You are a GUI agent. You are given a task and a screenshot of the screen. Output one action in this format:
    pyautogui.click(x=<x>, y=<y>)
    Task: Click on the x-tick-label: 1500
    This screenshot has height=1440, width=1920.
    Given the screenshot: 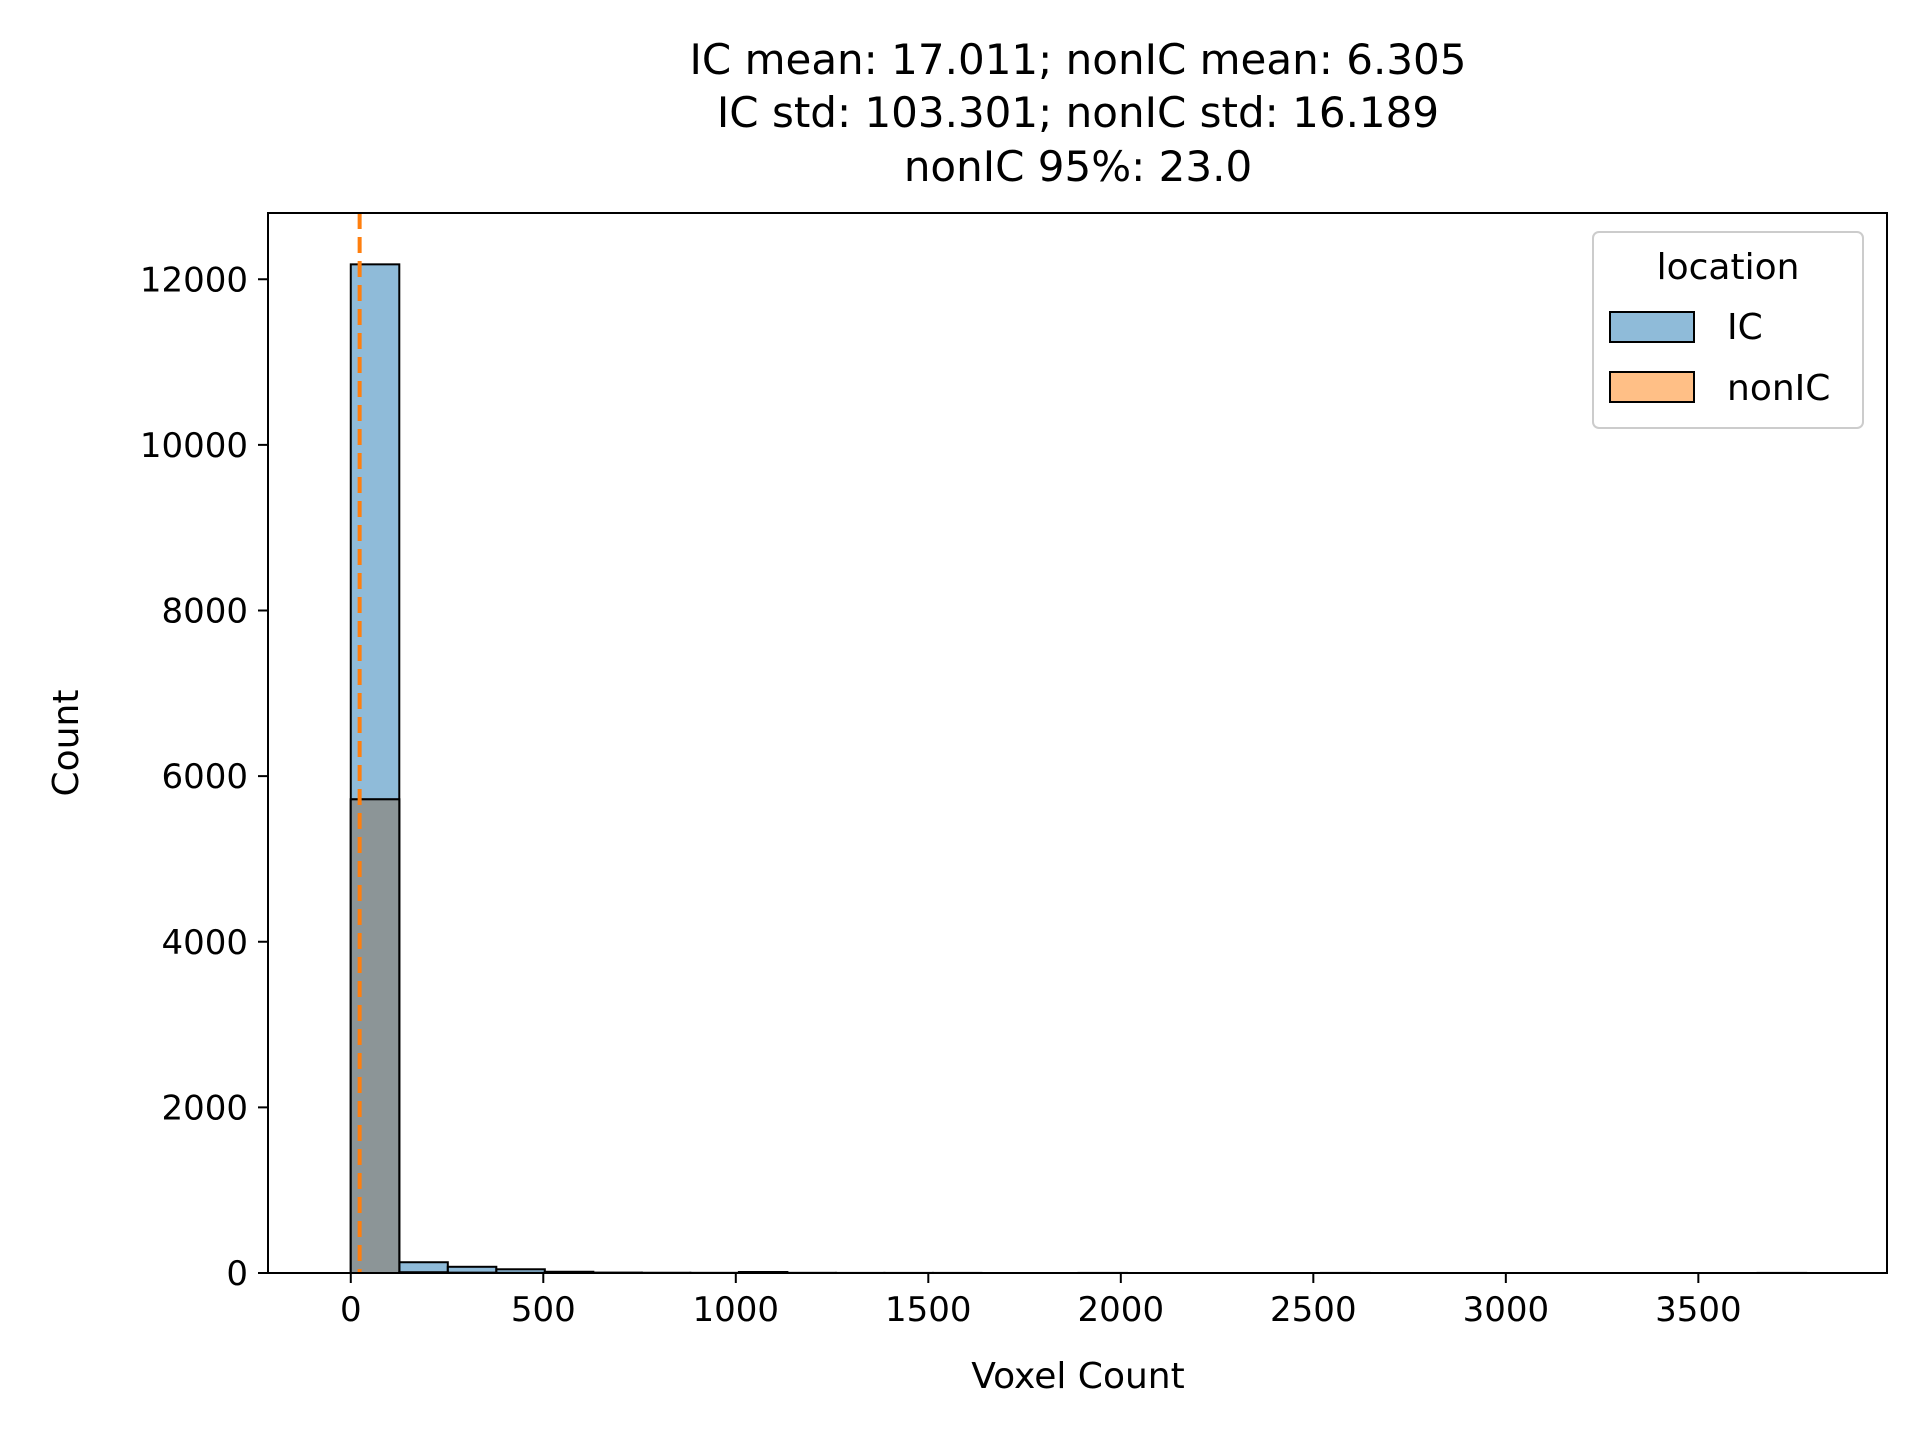 What is the action you would take?
    pyautogui.click(x=928, y=1310)
    